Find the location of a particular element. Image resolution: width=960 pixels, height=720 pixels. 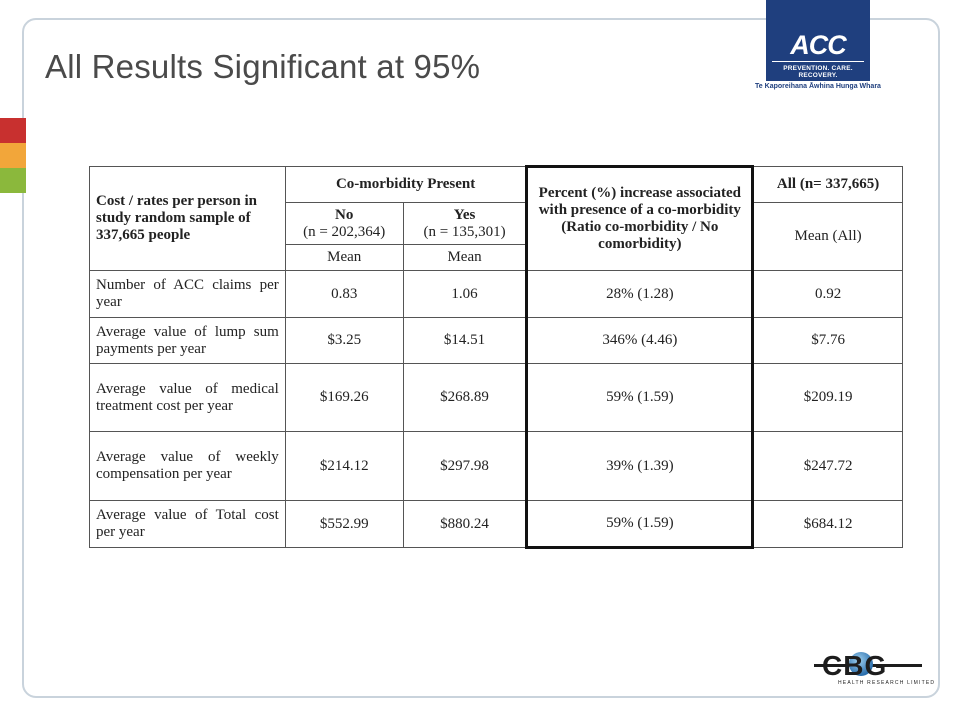

accent-bar-orange is located at coordinates (13, 155).